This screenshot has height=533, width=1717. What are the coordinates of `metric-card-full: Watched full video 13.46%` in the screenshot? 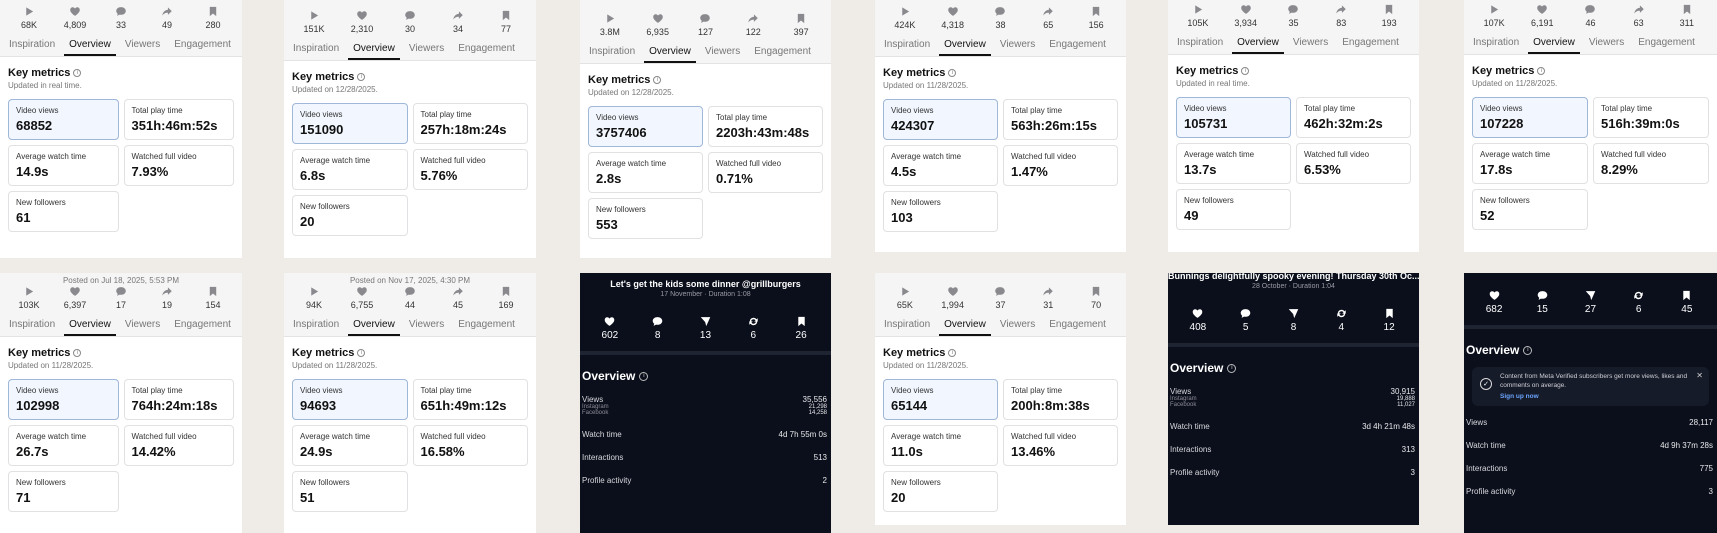 It's located at (1060, 445).